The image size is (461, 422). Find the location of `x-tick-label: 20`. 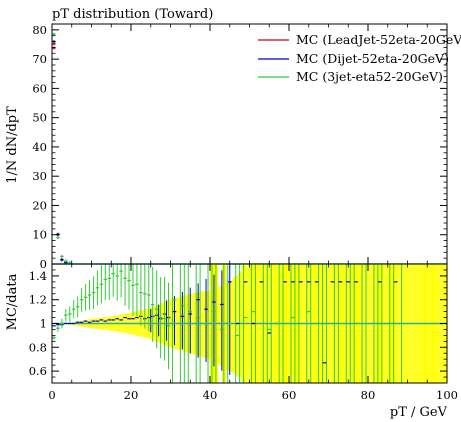

x-tick-label: 20 is located at coordinates (131, 395).